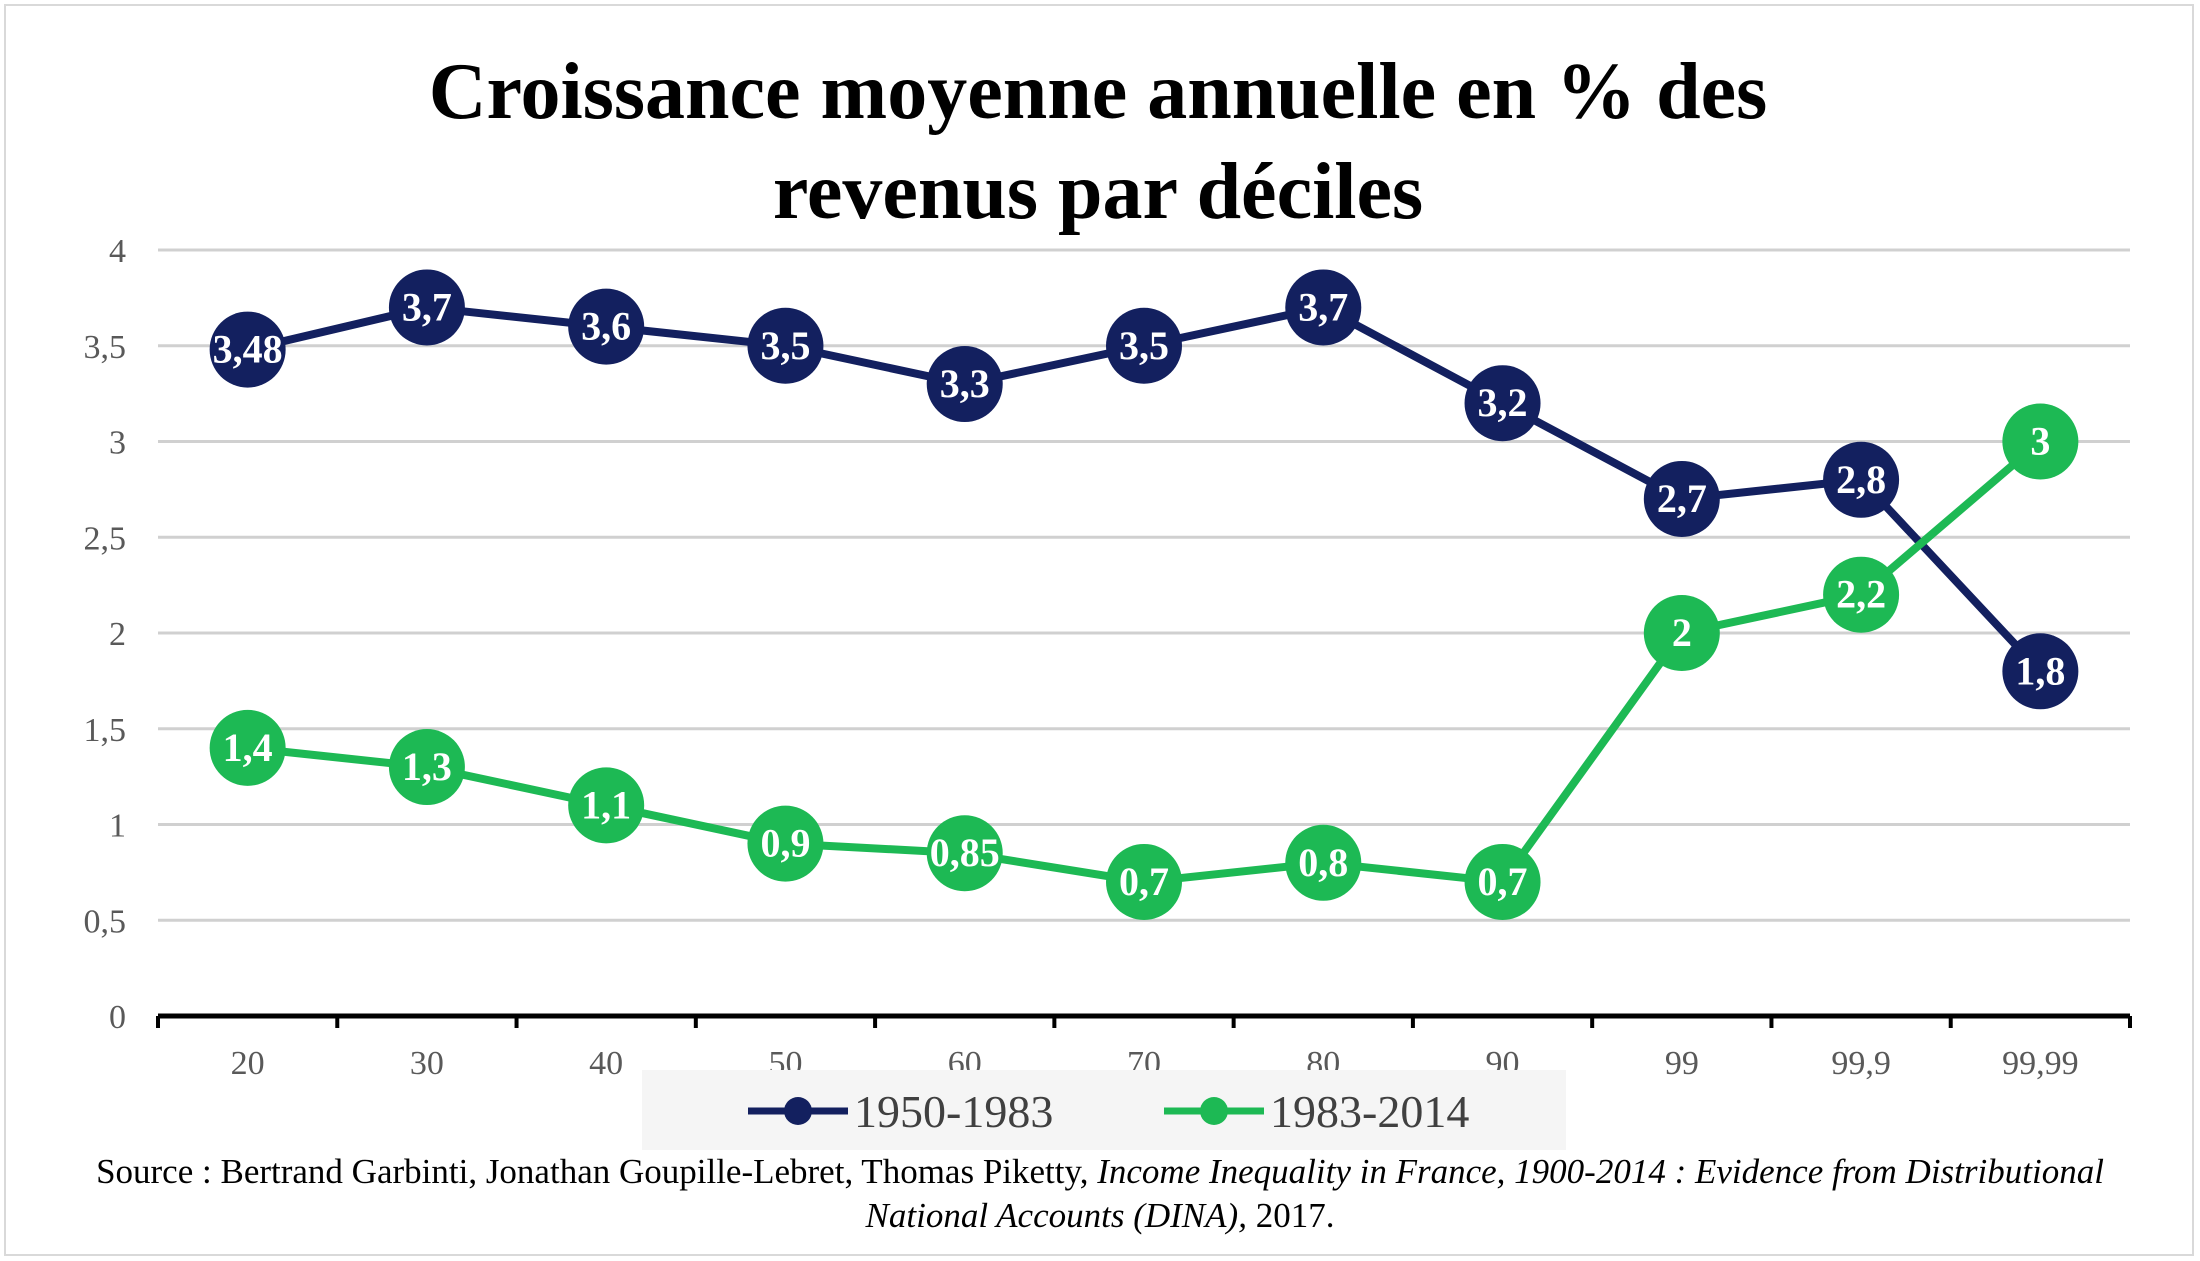 The width and height of the screenshot is (2200, 1261). Describe the element at coordinates (2040, 1063) in the screenshot. I see `x-tick-label: 99,99` at that location.